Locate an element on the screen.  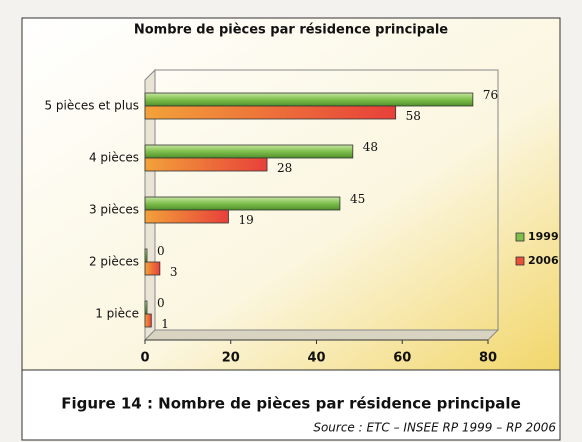
value-label: 3 is located at coordinates (174, 272).